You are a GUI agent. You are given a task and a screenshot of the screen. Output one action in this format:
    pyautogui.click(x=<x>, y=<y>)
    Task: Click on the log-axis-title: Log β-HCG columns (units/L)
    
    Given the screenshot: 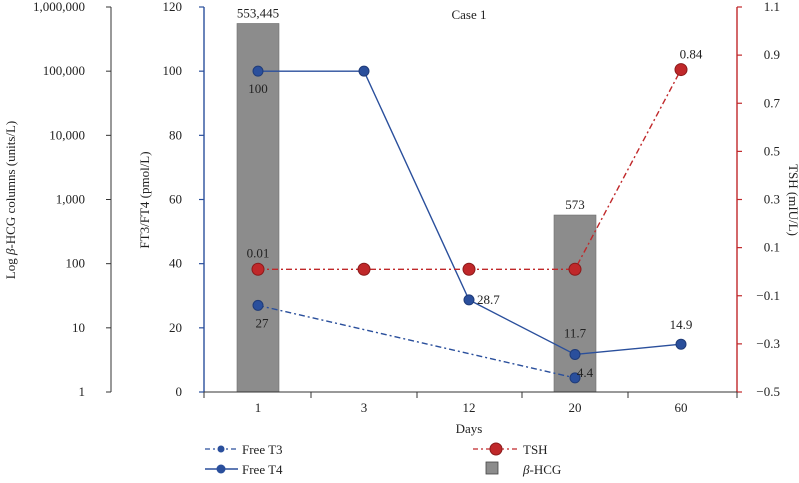 What is the action you would take?
    pyautogui.click(x=10, y=200)
    